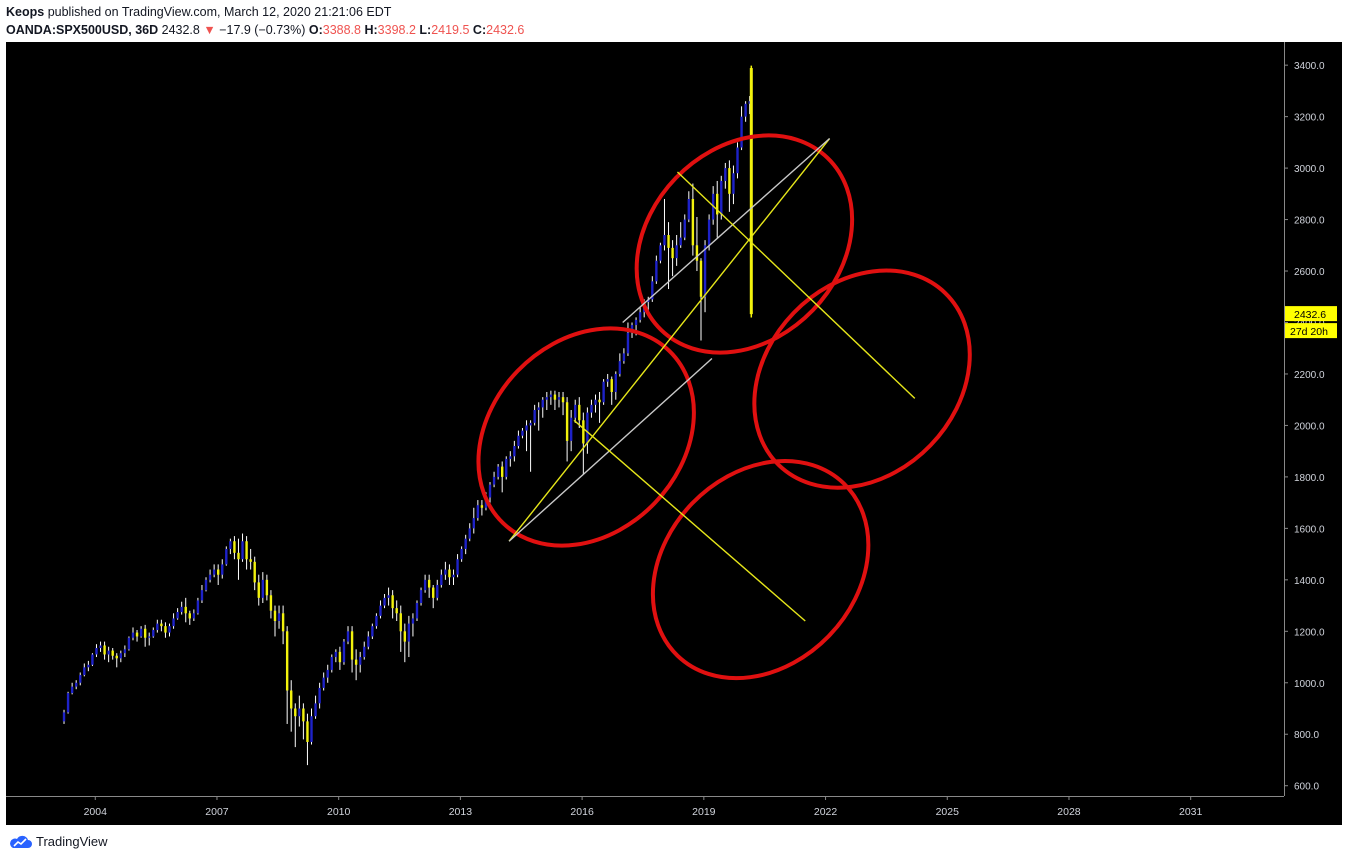  What do you see at coordinates (450, 30) in the screenshot?
I see `low-value: 2419.5` at bounding box center [450, 30].